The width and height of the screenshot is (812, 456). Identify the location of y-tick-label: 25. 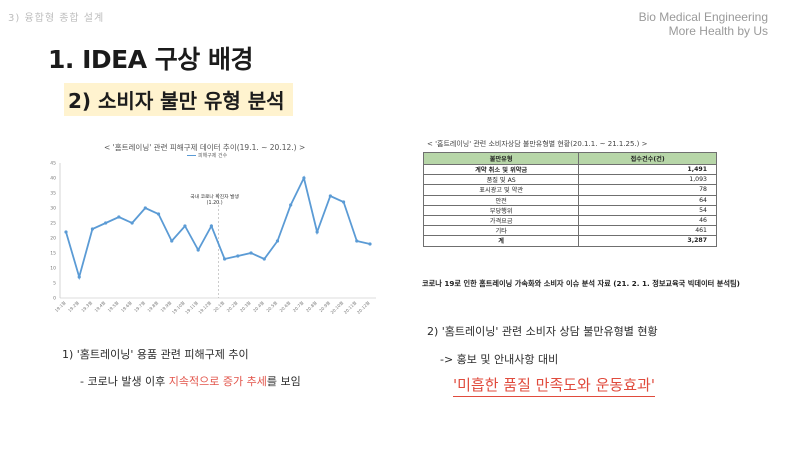
(53, 224).